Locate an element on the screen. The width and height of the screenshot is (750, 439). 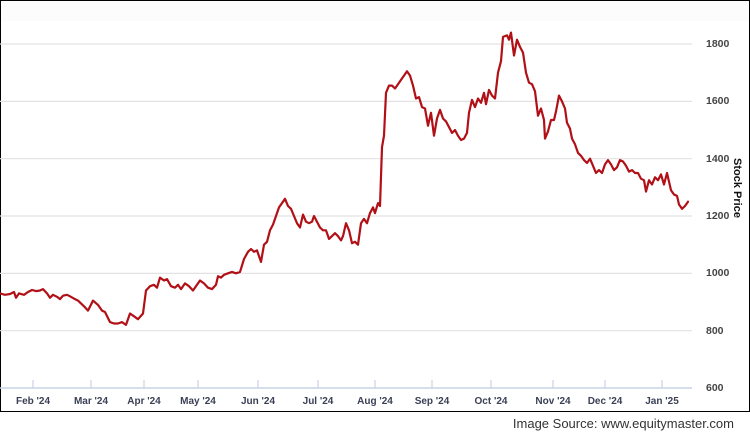
x-tick-label: May '24 is located at coordinates (198, 401).